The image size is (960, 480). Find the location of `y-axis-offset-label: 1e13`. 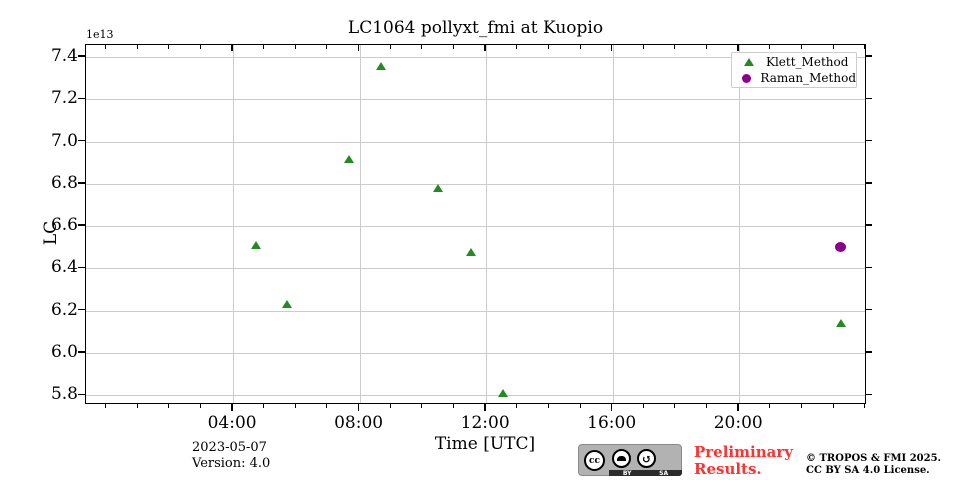

y-axis-offset-label: 1e13 is located at coordinates (100, 34).